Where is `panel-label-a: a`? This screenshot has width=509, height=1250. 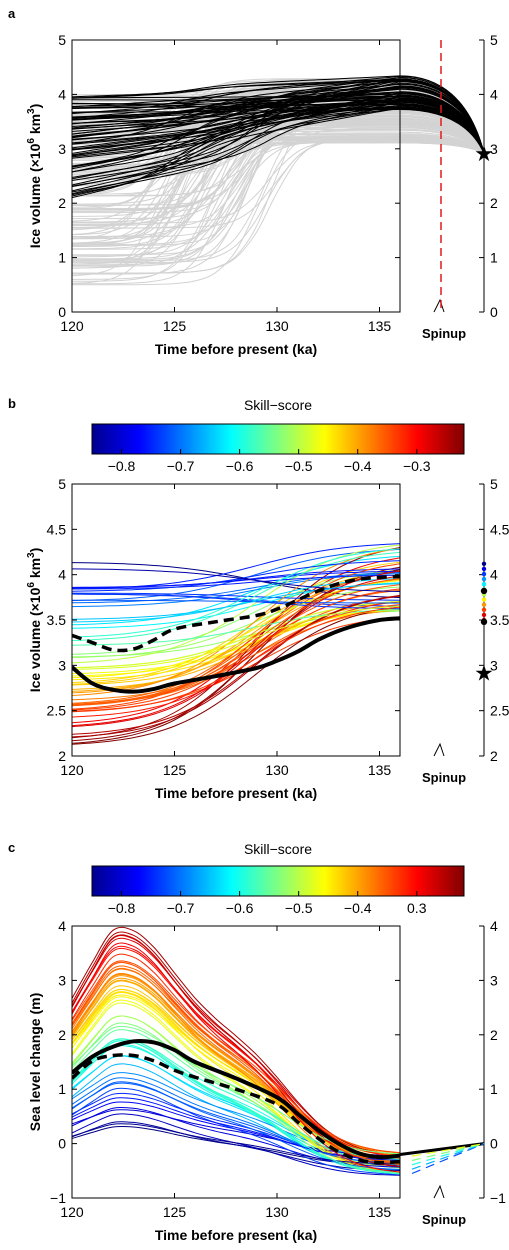 panel-label-a: a is located at coordinates (12, 13).